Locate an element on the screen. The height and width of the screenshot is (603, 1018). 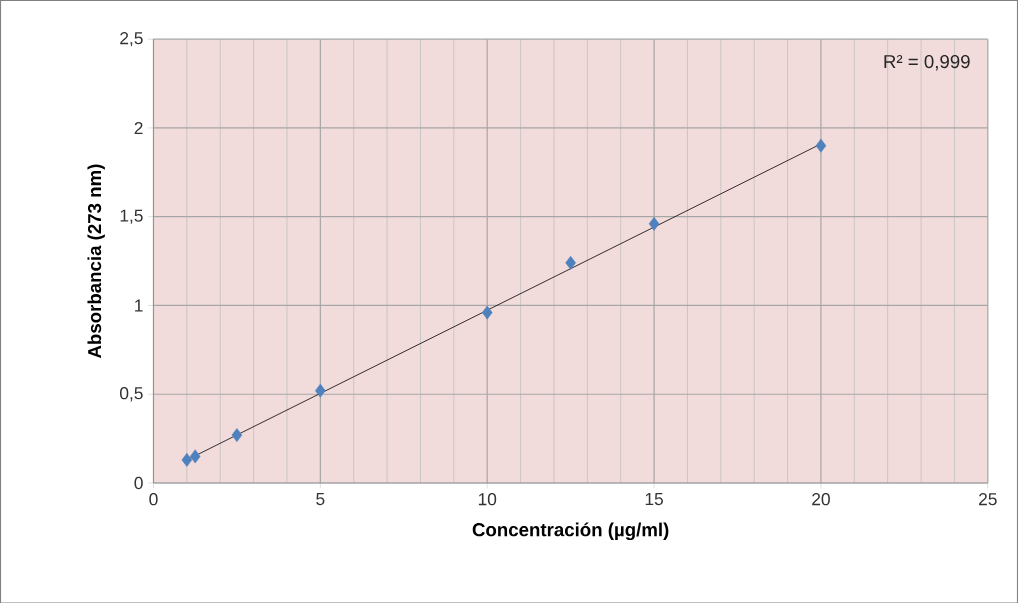
annotation: R² = 0,999 is located at coordinates (927, 62).